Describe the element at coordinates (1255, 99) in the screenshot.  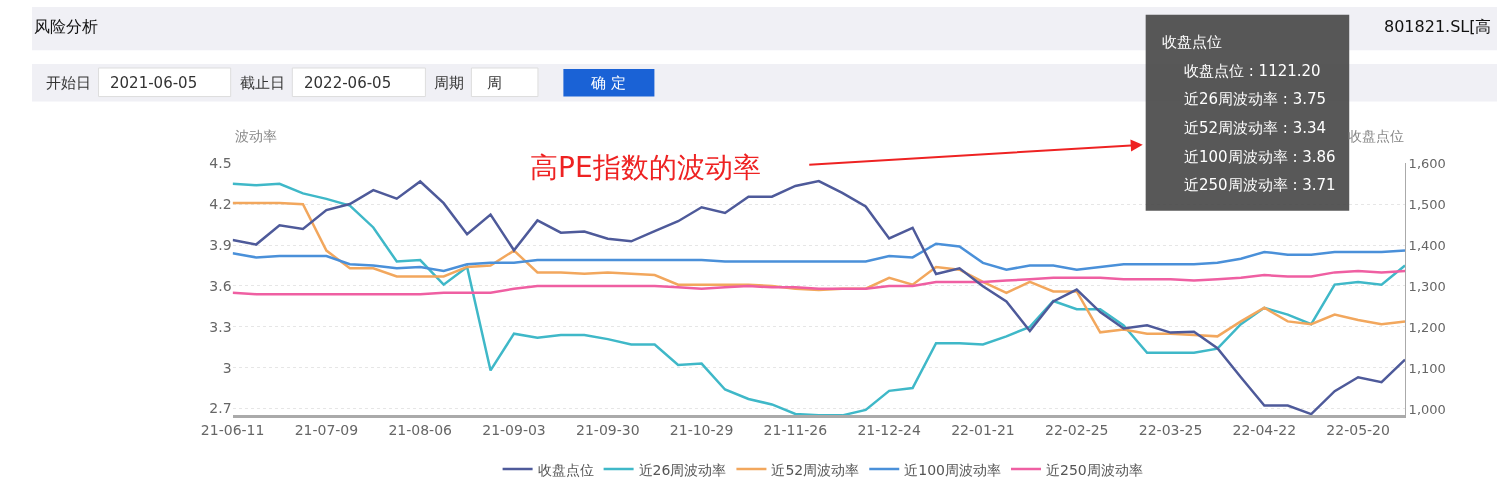
I see `text: 近26周波动率 : 3.75` at that location.